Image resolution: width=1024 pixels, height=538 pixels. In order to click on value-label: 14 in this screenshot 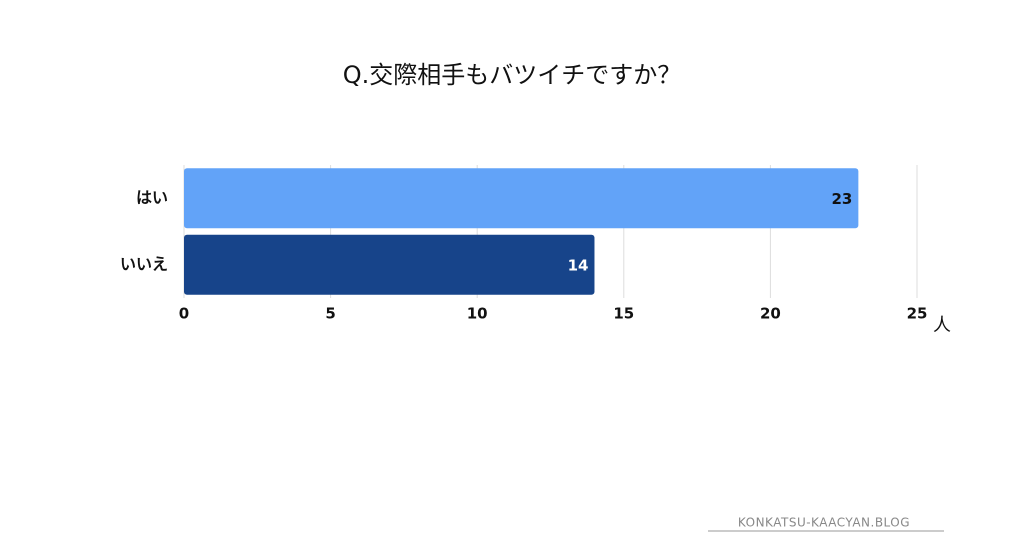, I will do `click(578, 265)`.